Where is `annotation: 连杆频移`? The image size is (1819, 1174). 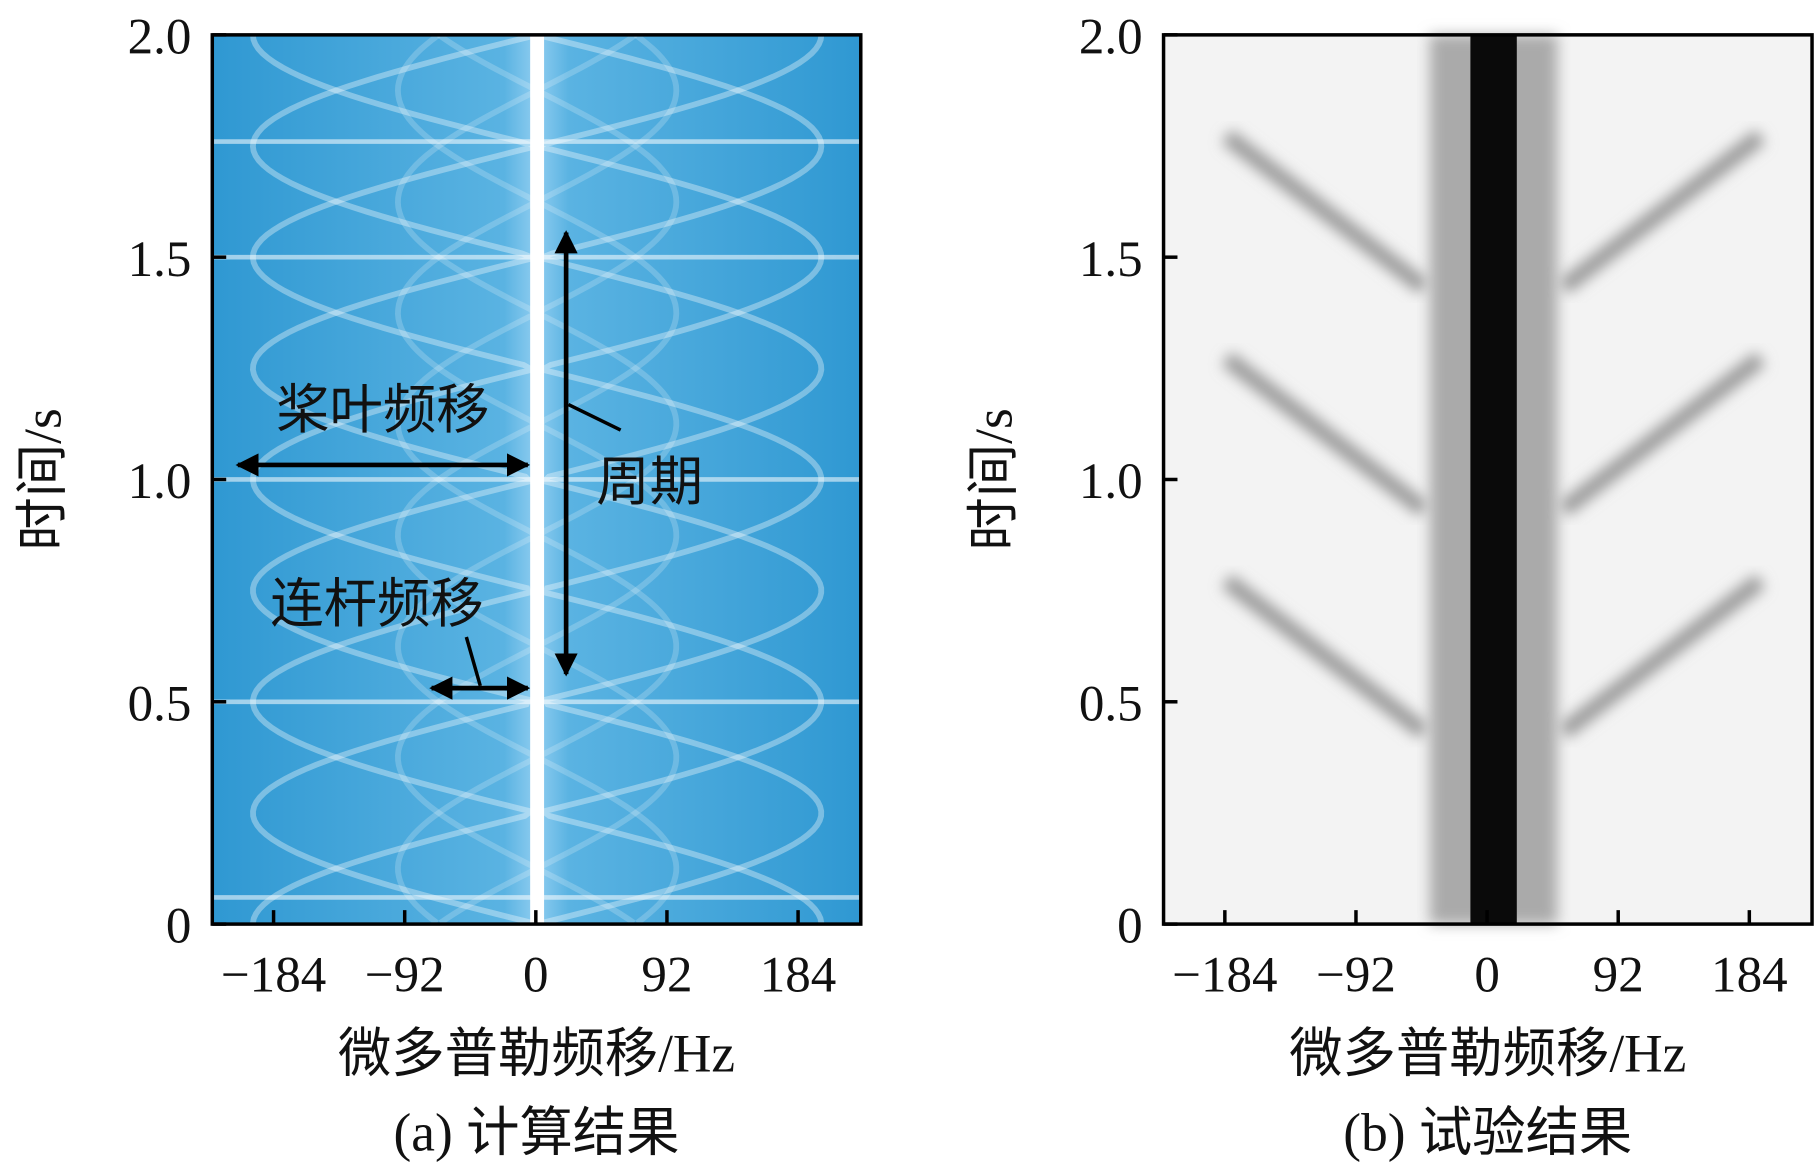 annotation: 连杆频移 is located at coordinates (376, 604).